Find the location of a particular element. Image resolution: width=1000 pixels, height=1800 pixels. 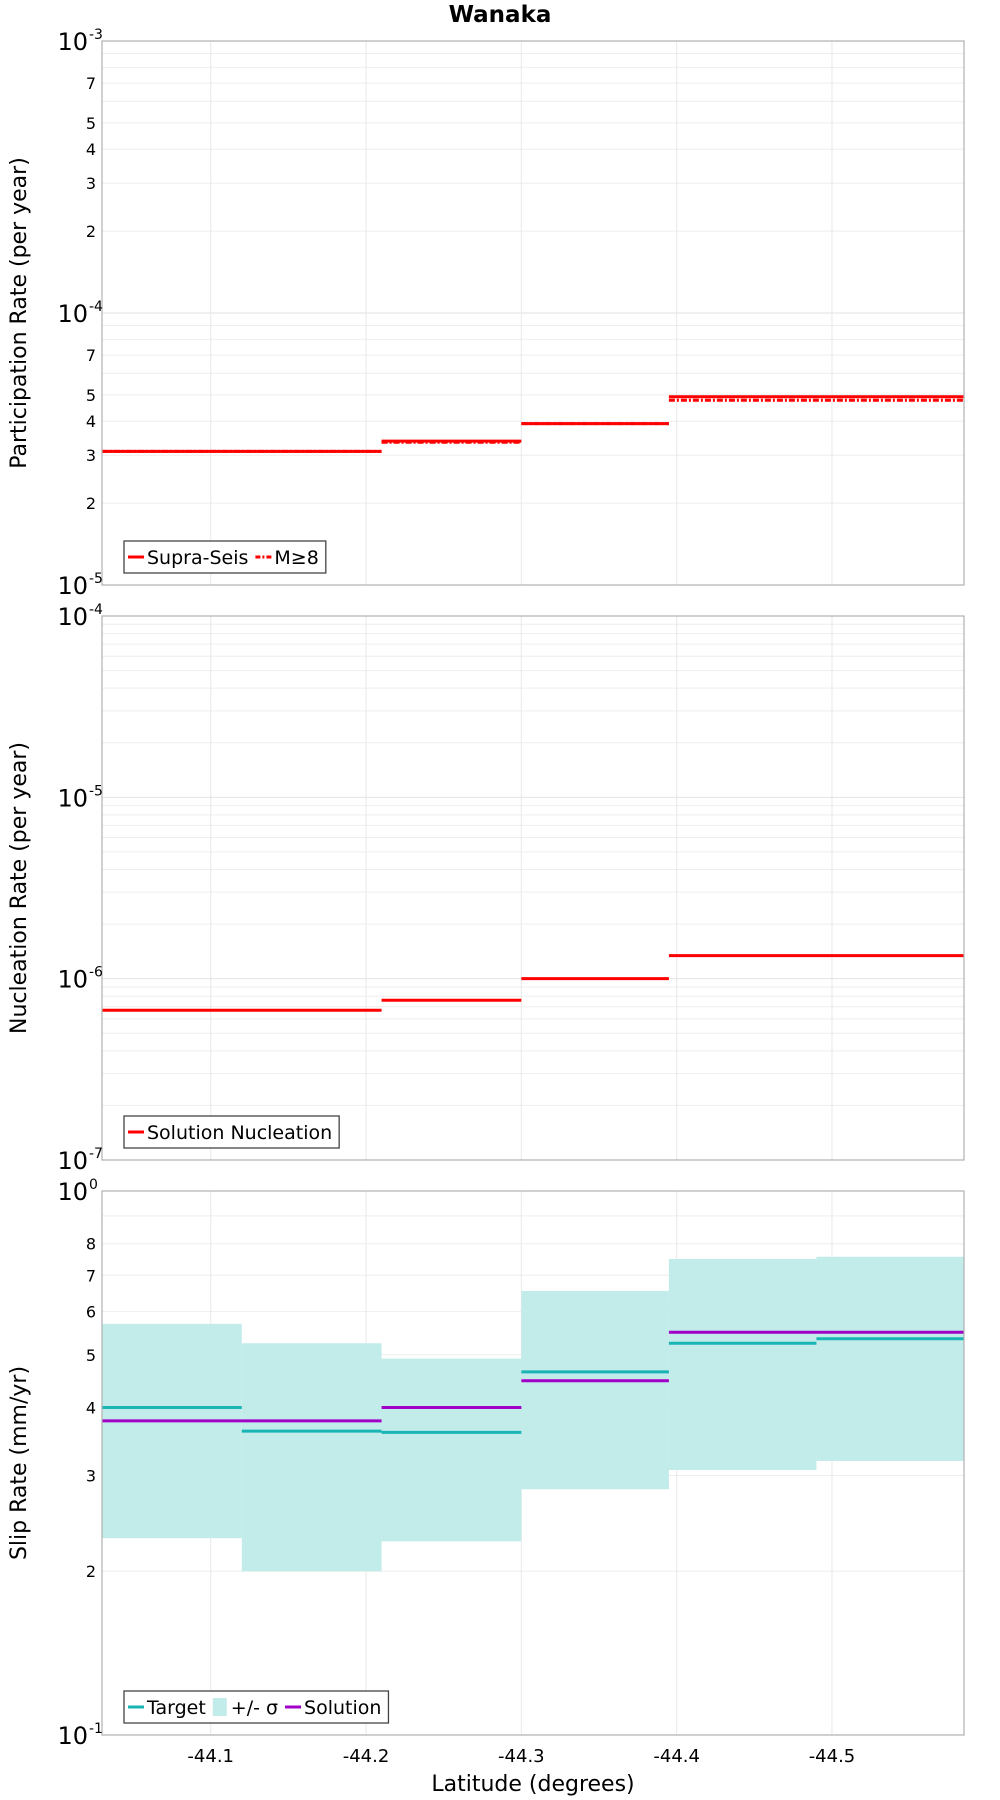

x-axis-ticks: -44.1 -44.2 -44.3 -44.4 -44.5 is located at coordinates (521, 1756).